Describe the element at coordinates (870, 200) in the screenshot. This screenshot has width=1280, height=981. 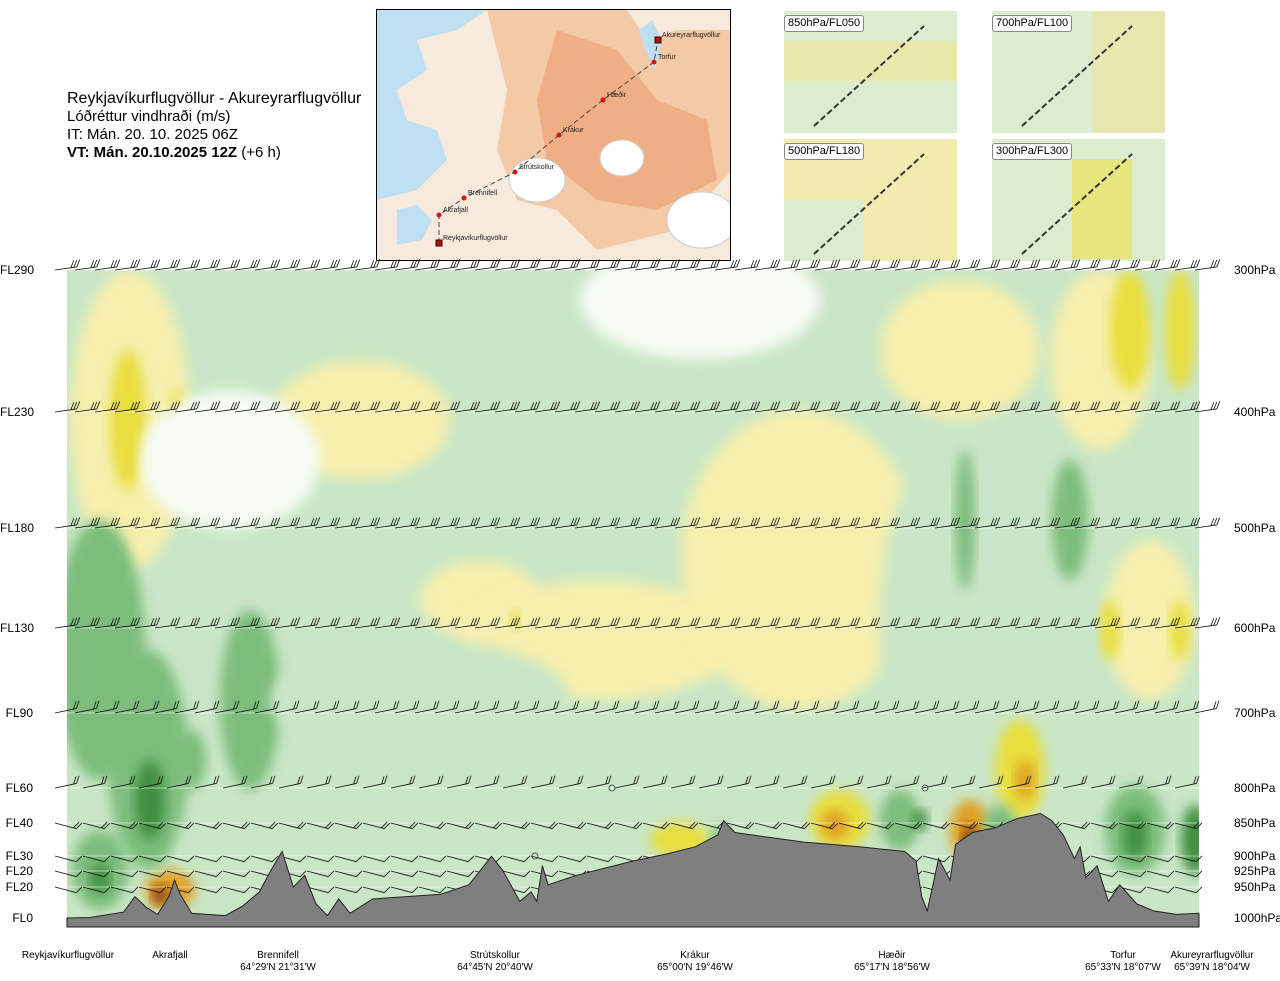
I see `thumb-500: 500hPa/FL180` at that location.